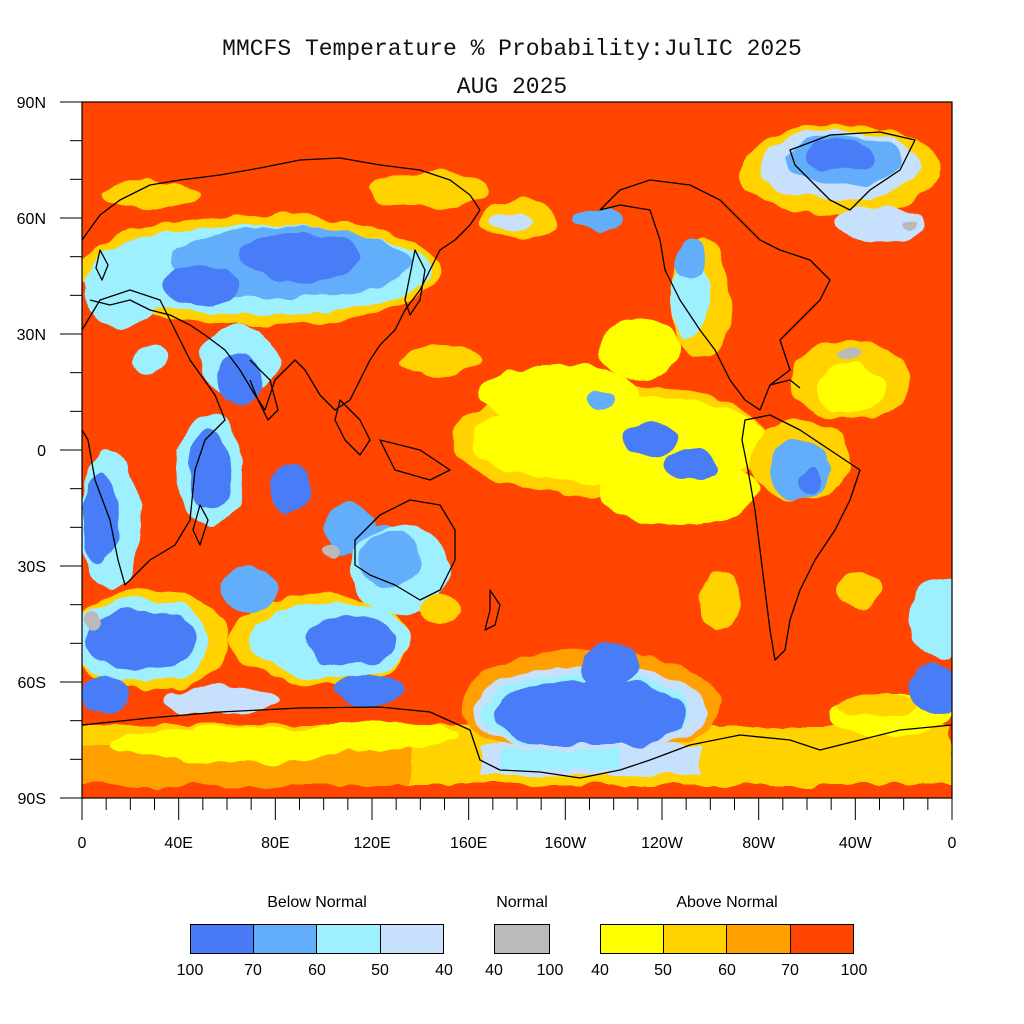 The width and height of the screenshot is (1024, 1024). I want to click on y-tick-label: 0, so click(41, 451).